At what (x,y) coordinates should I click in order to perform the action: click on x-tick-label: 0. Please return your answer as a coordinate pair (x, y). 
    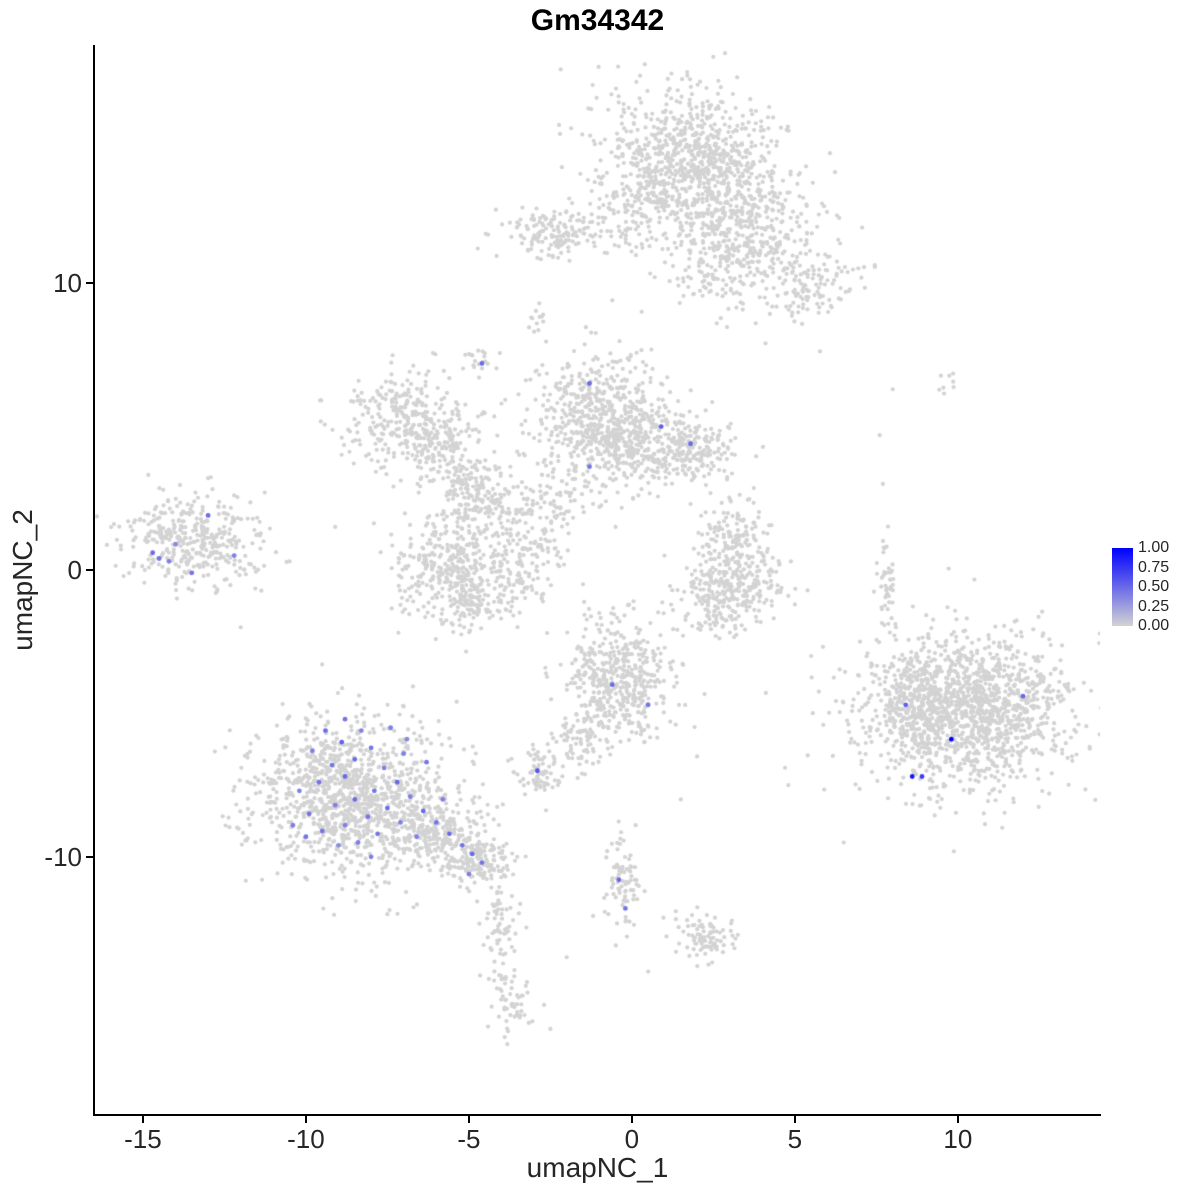
    Looking at the image, I should click on (632, 1139).